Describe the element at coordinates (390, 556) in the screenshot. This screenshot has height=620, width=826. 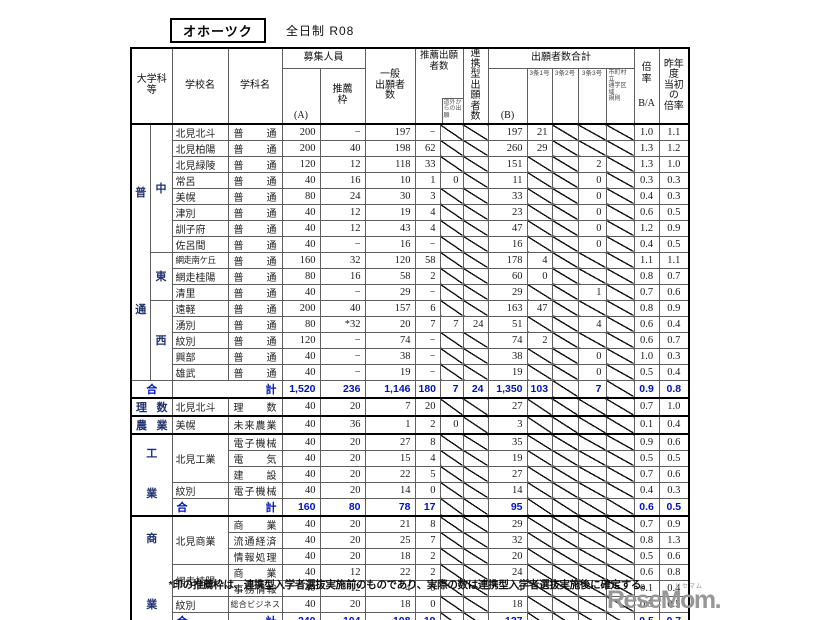
I see `value-cell: 18` at that location.